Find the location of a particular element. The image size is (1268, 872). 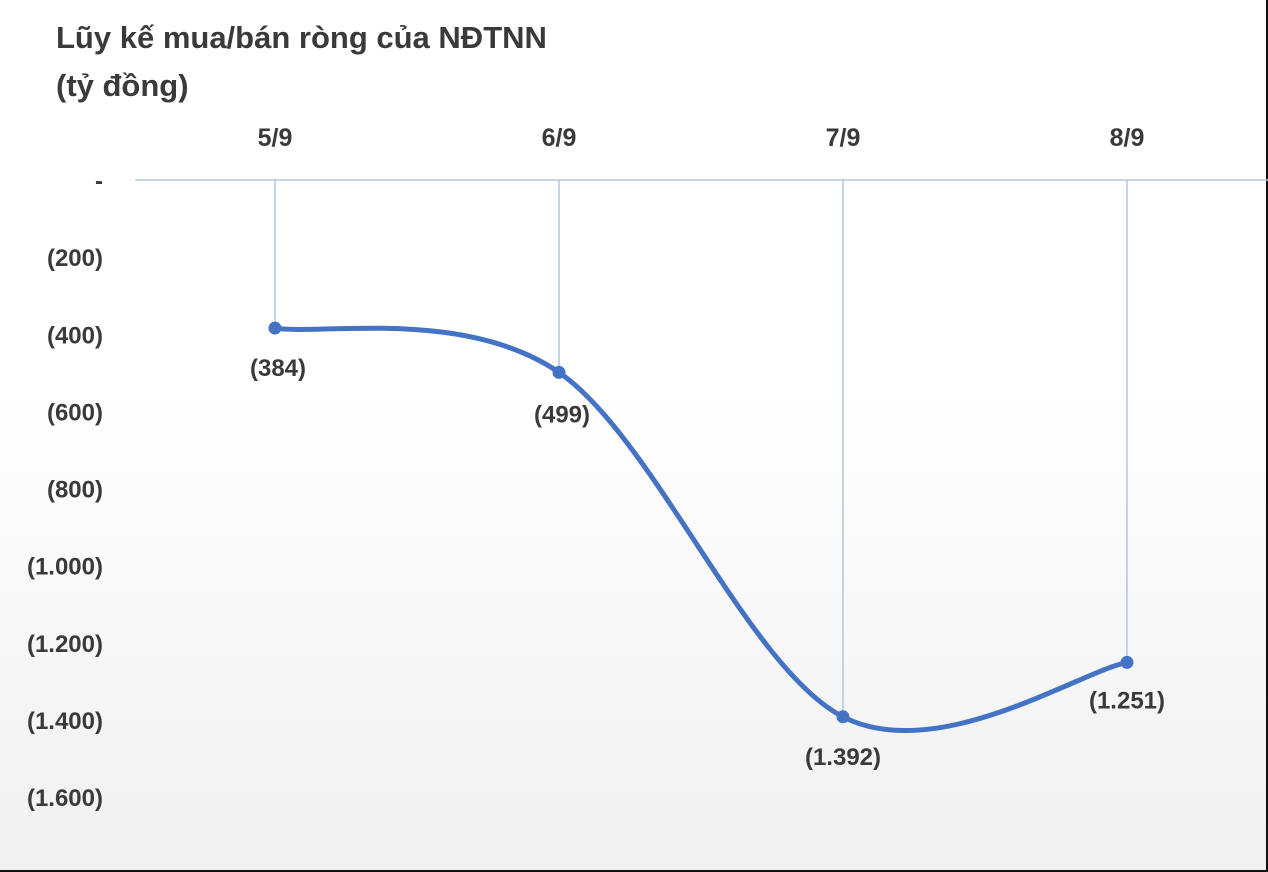

y-tick-label: (1.000) is located at coordinates (65, 567).